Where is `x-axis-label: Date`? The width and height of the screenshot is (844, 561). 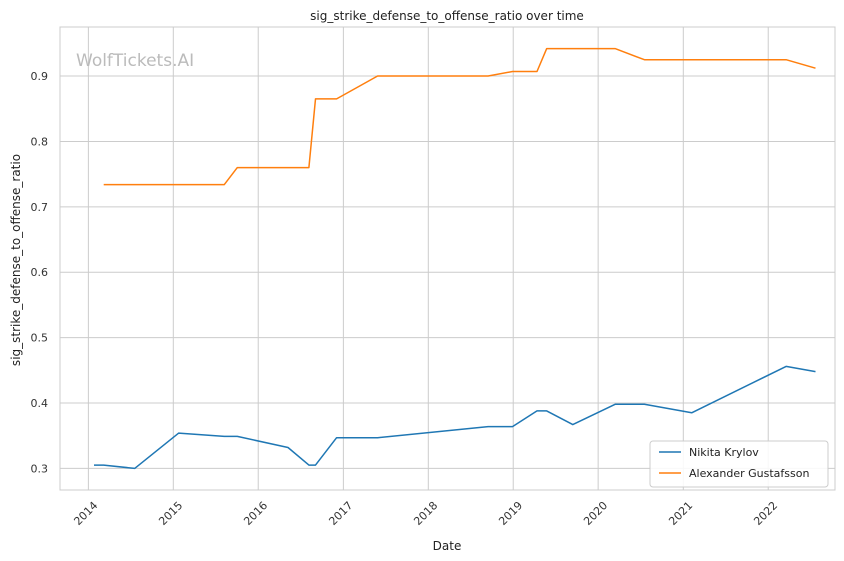 x-axis-label: Date is located at coordinates (447, 546).